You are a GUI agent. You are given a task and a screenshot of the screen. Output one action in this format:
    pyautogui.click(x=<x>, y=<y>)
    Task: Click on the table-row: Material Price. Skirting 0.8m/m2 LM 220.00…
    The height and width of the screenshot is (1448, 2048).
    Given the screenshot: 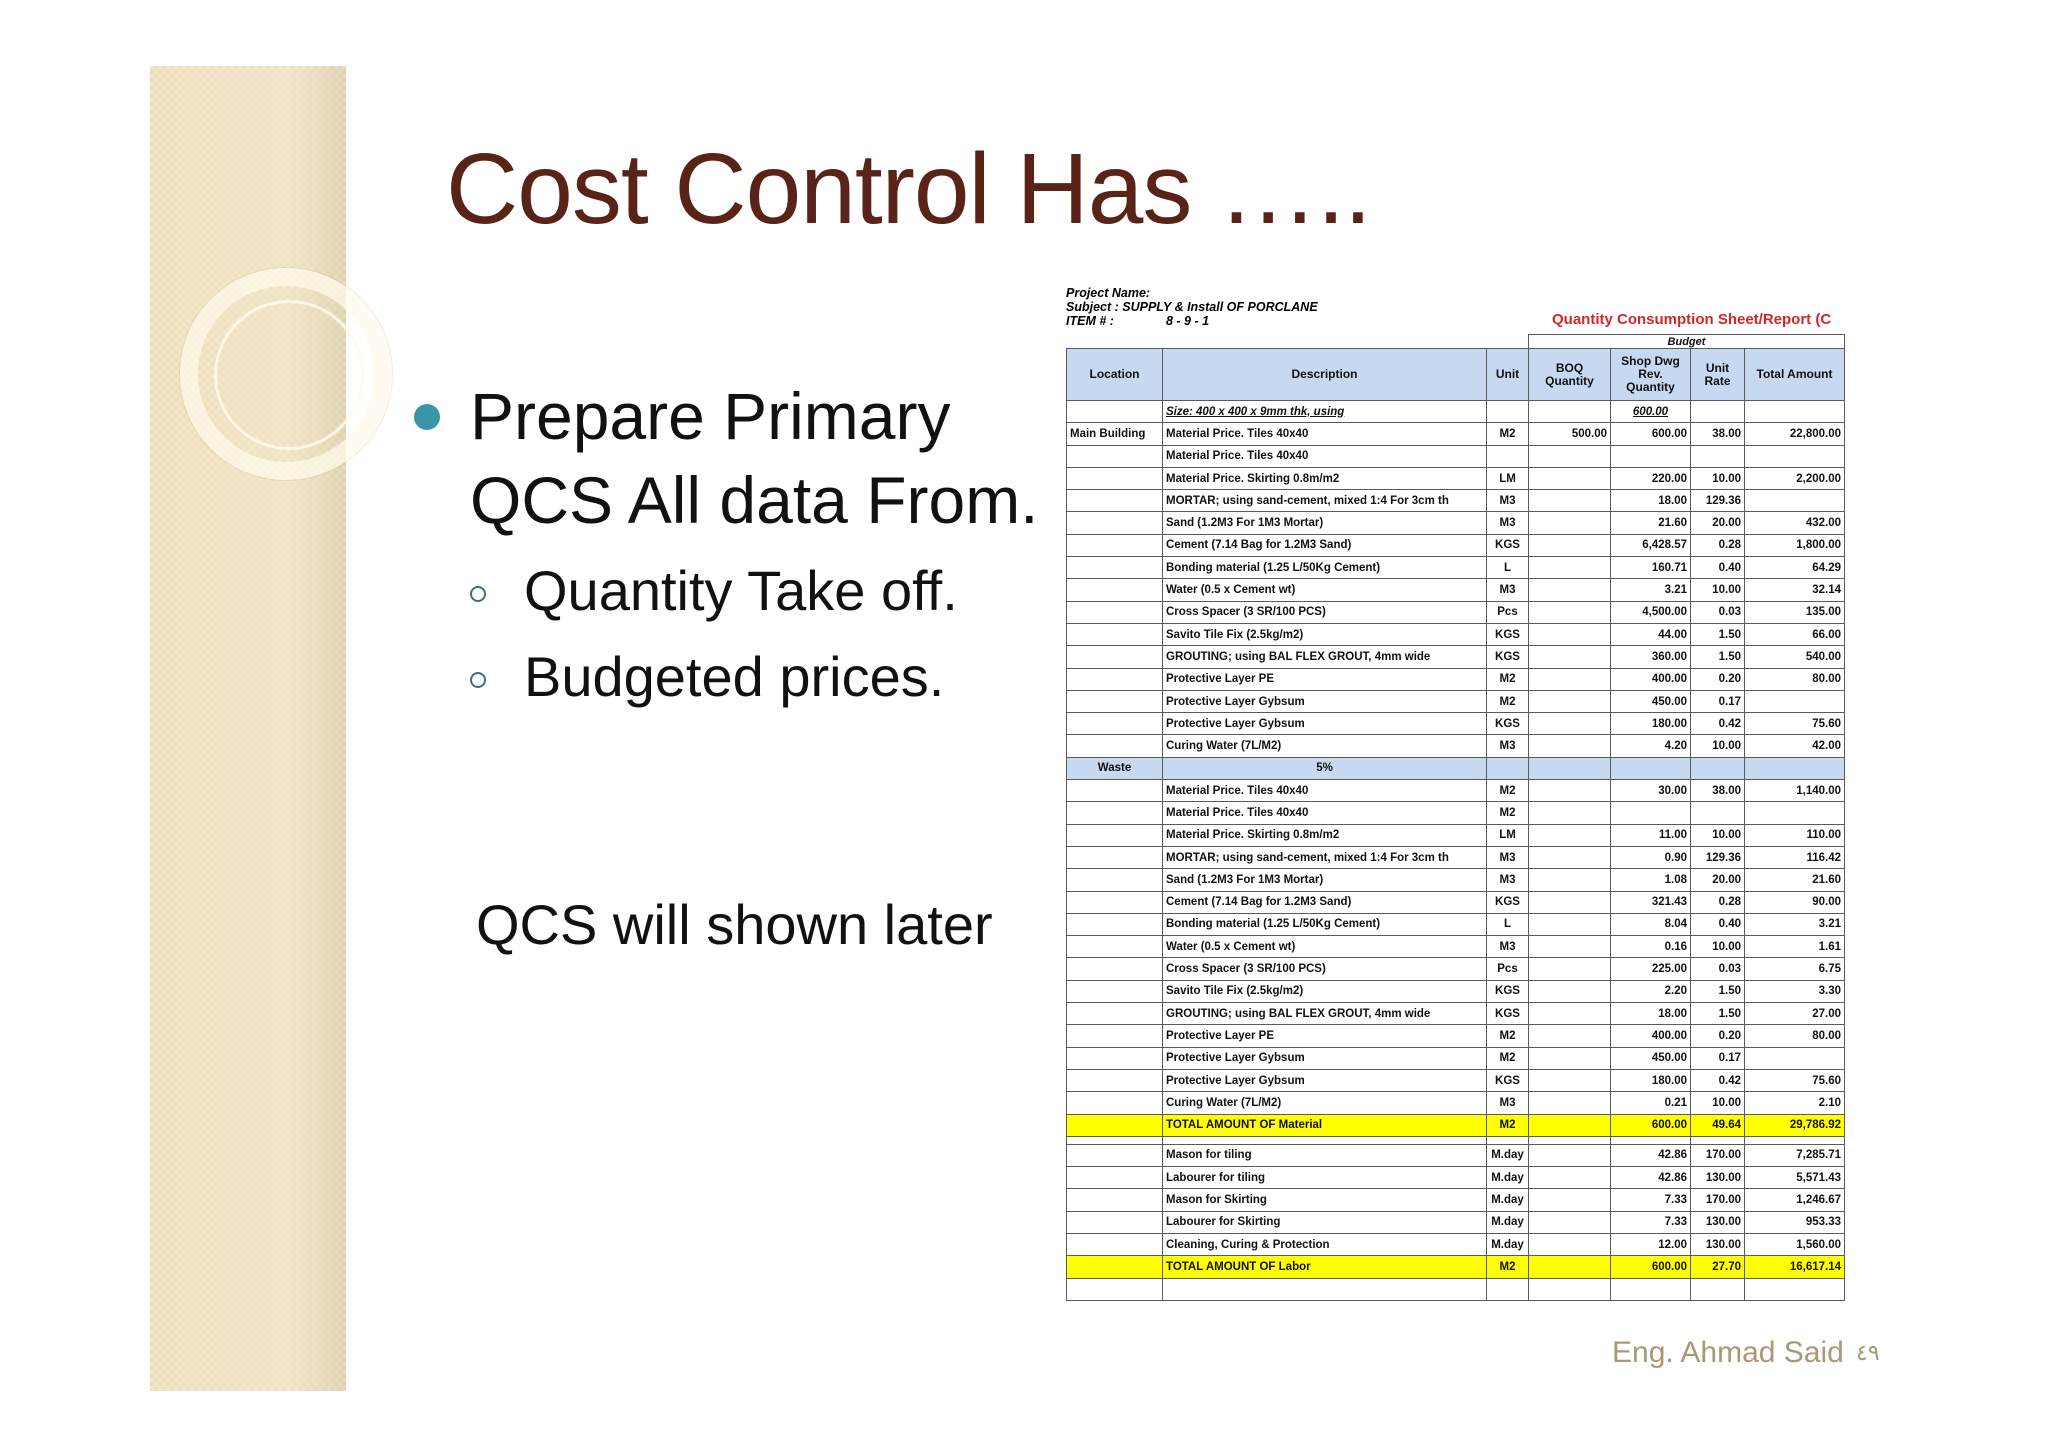 What is the action you would take?
    pyautogui.click(x=1455, y=478)
    